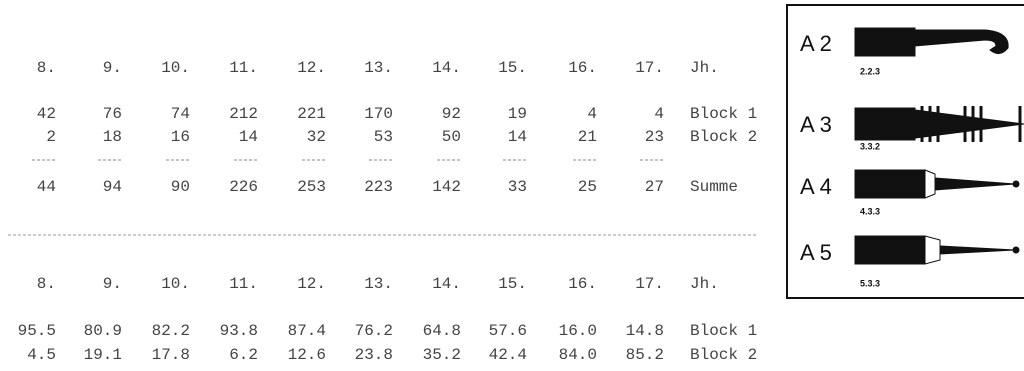 The width and height of the screenshot is (1024, 371). I want to click on cell: 16.0, so click(578, 331).